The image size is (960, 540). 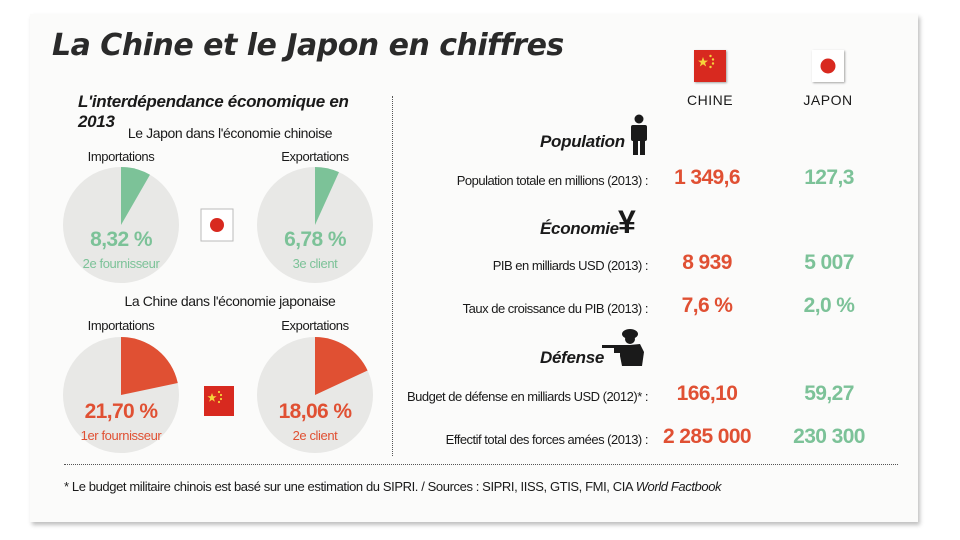 What do you see at coordinates (481, 464) in the screenshot?
I see `footer-divider` at bounding box center [481, 464].